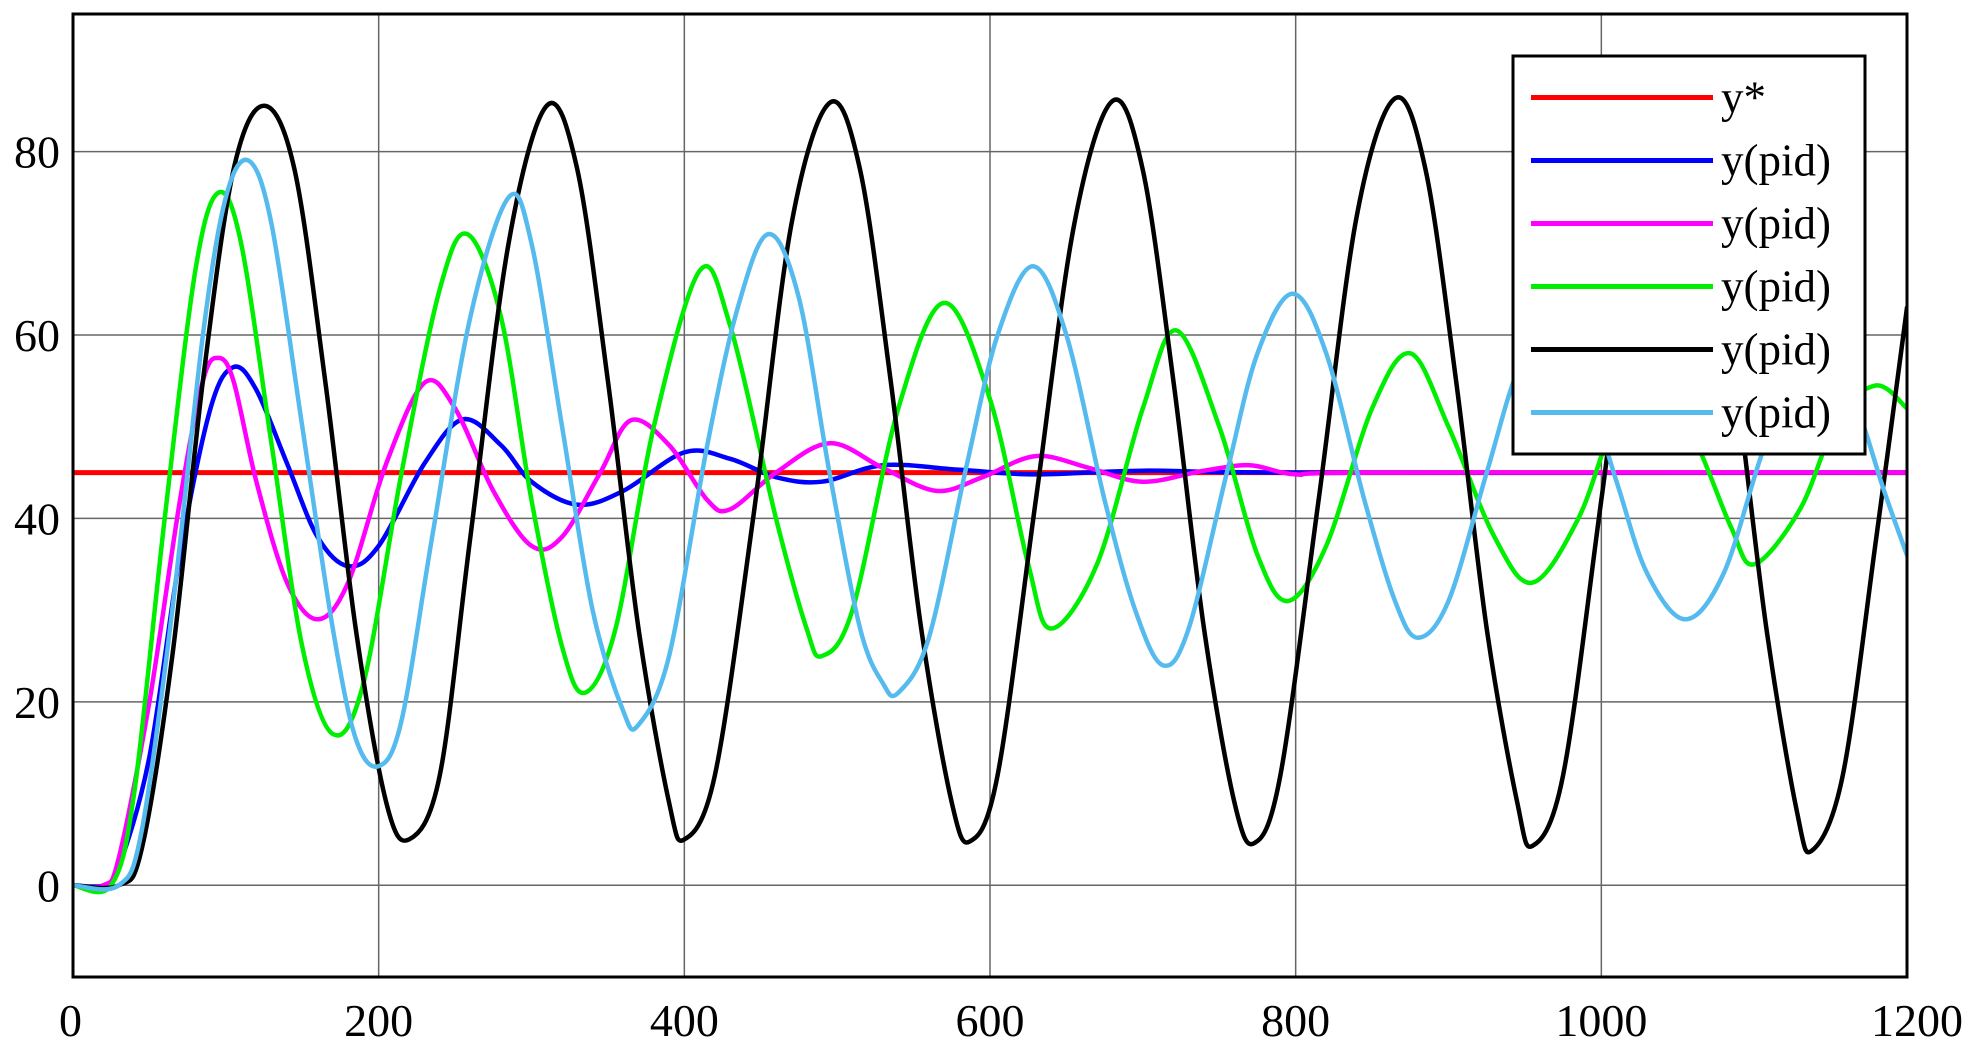 This screenshot has height=1047, width=1969. Describe the element at coordinates (48, 885) in the screenshot. I see `y-tick-label: 0` at that location.